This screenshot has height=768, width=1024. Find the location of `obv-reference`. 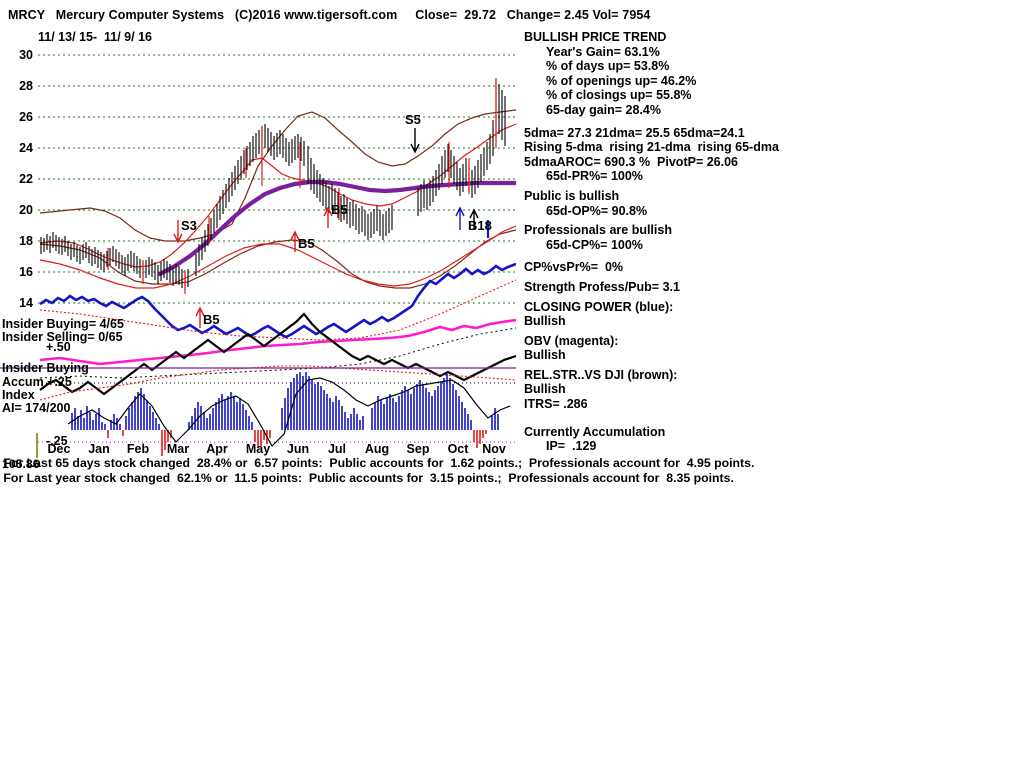

obv-reference is located at coordinates (277, 353).